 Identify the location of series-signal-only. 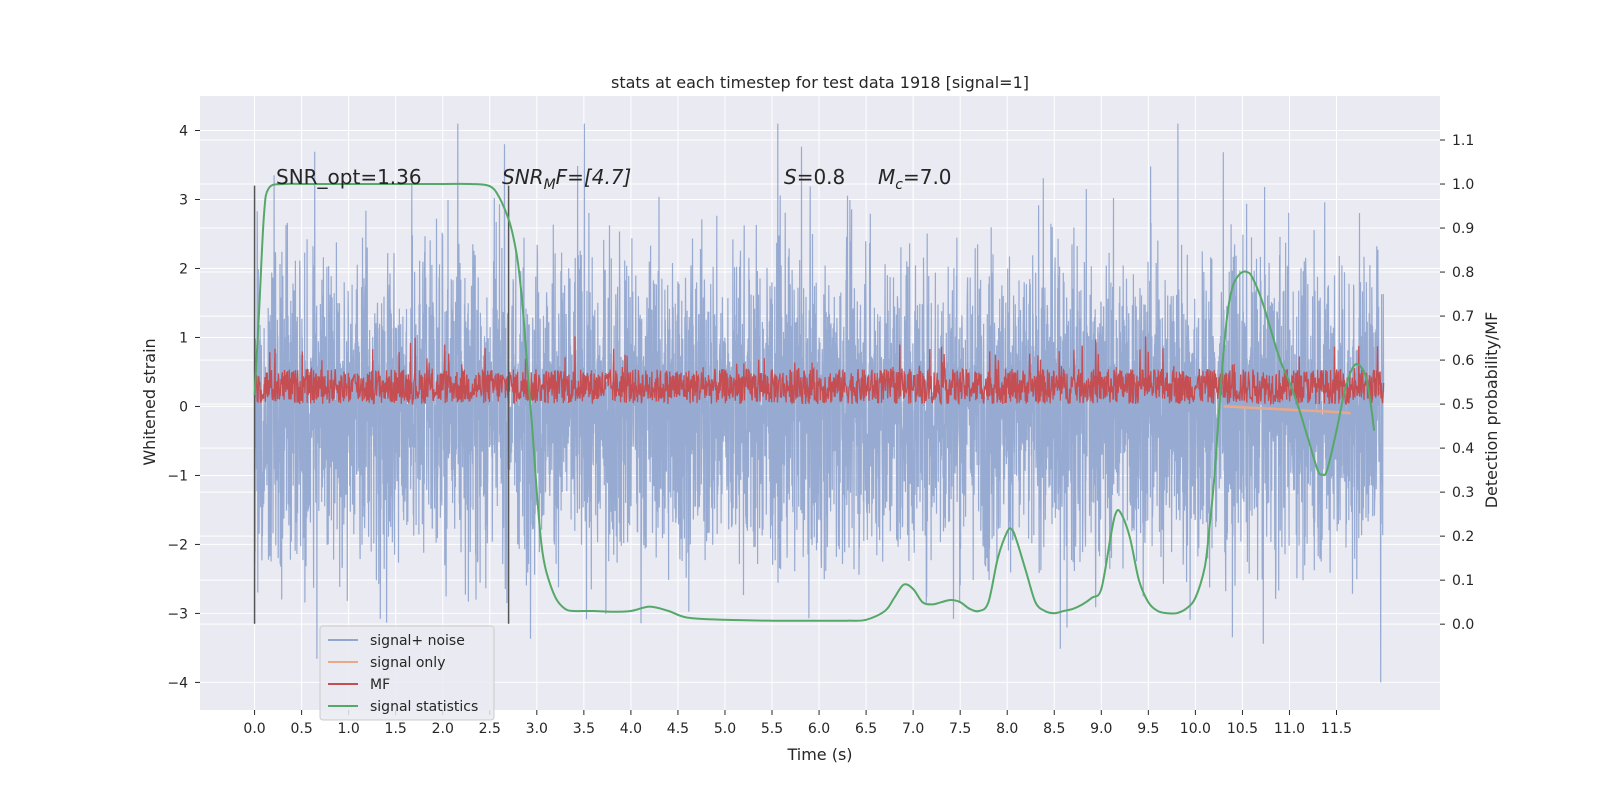
(1287, 410).